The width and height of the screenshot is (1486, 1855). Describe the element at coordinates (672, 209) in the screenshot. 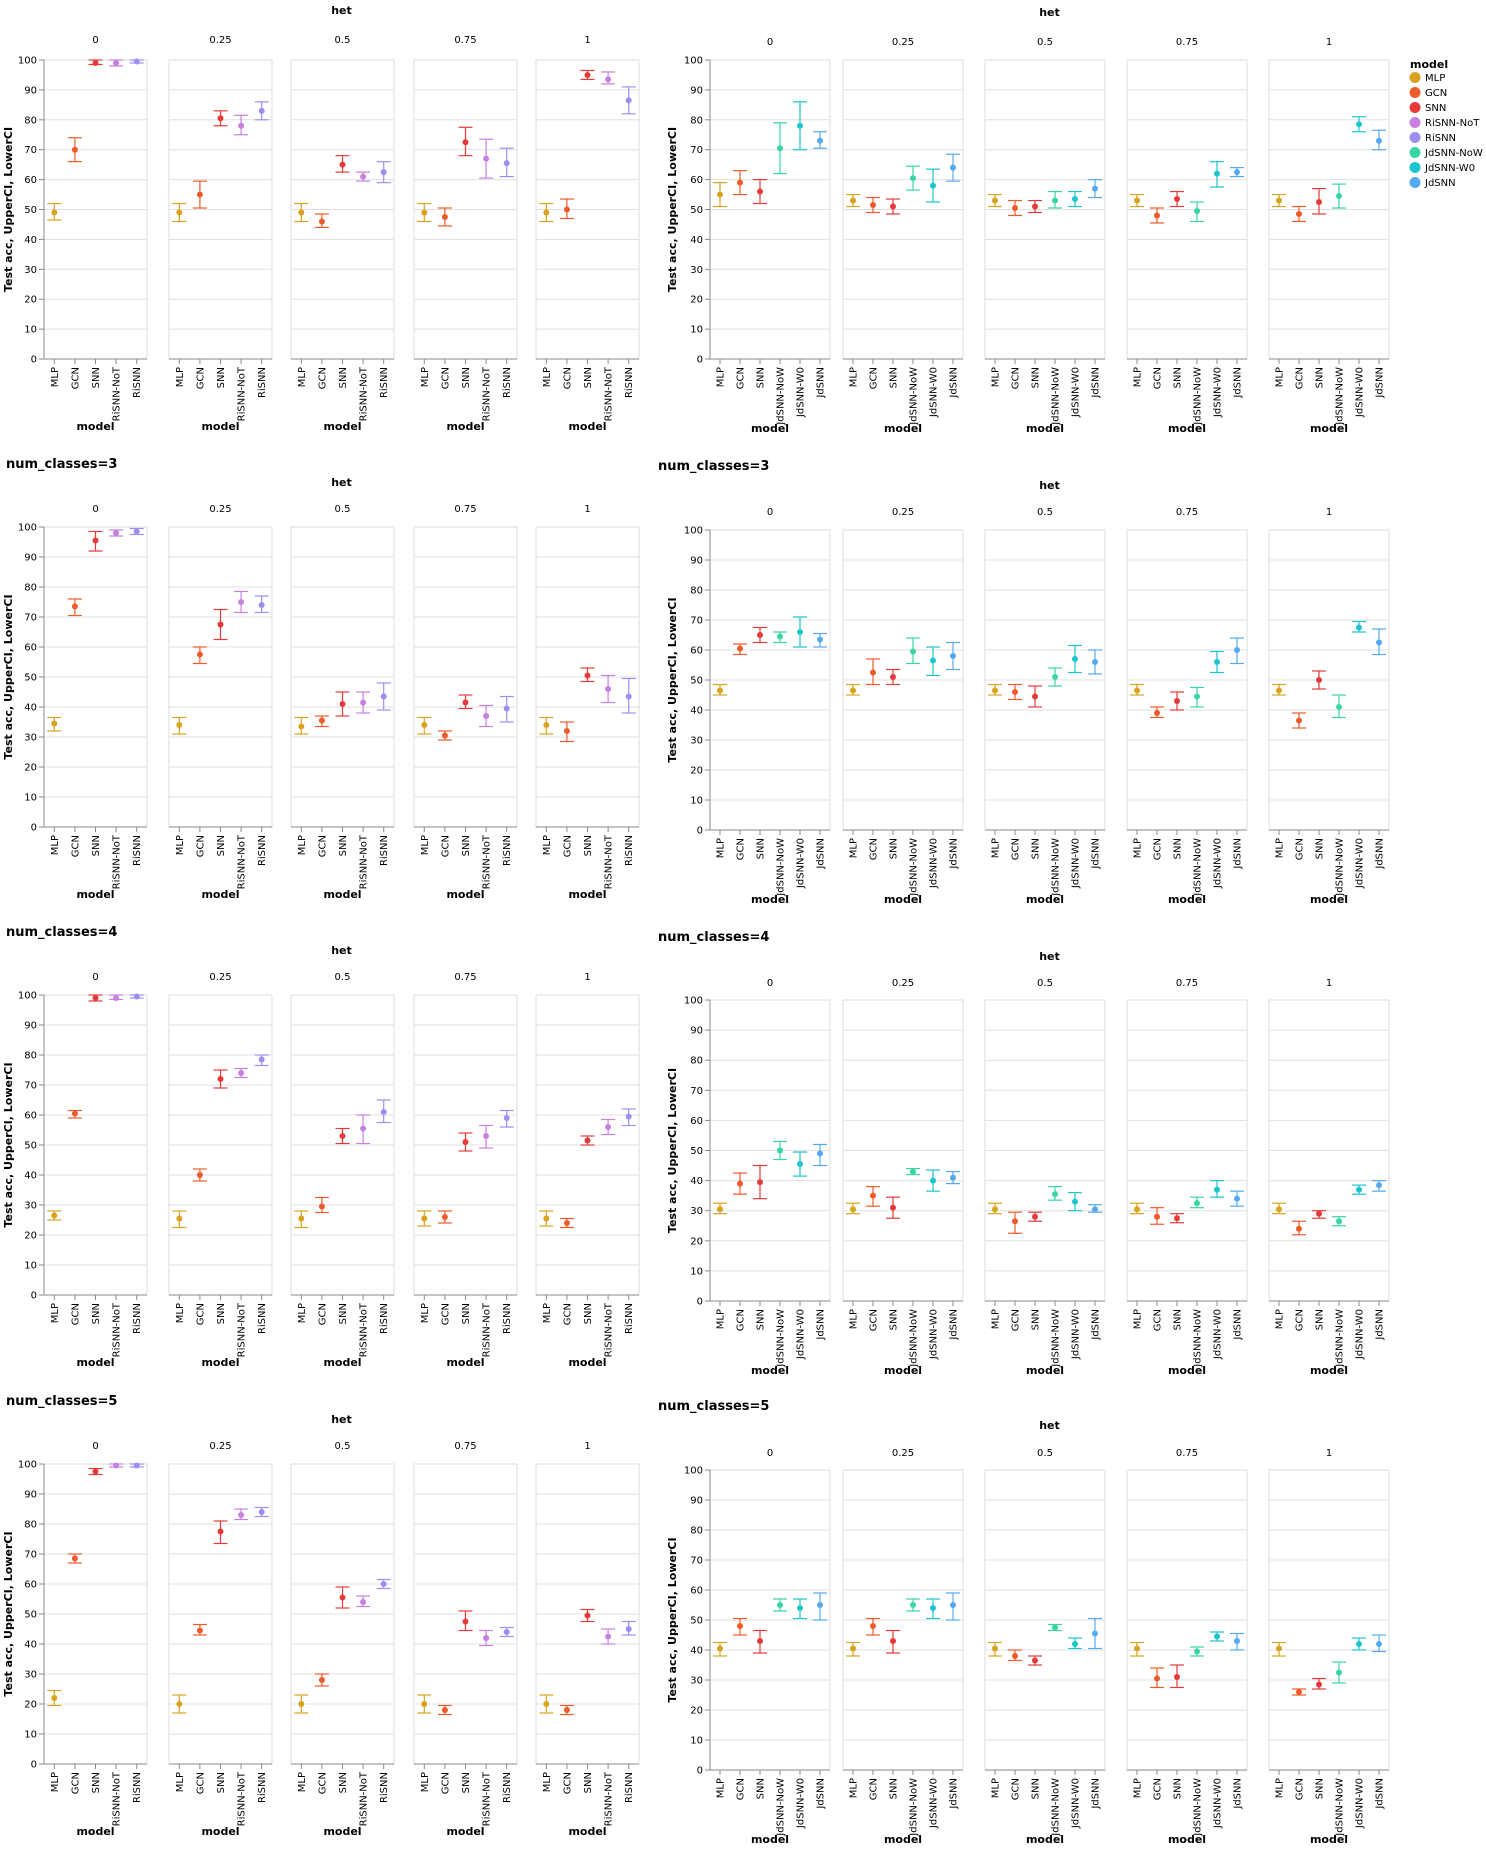

I see `y-axis-title: Test acc, UpperCI, LowerCI` at that location.